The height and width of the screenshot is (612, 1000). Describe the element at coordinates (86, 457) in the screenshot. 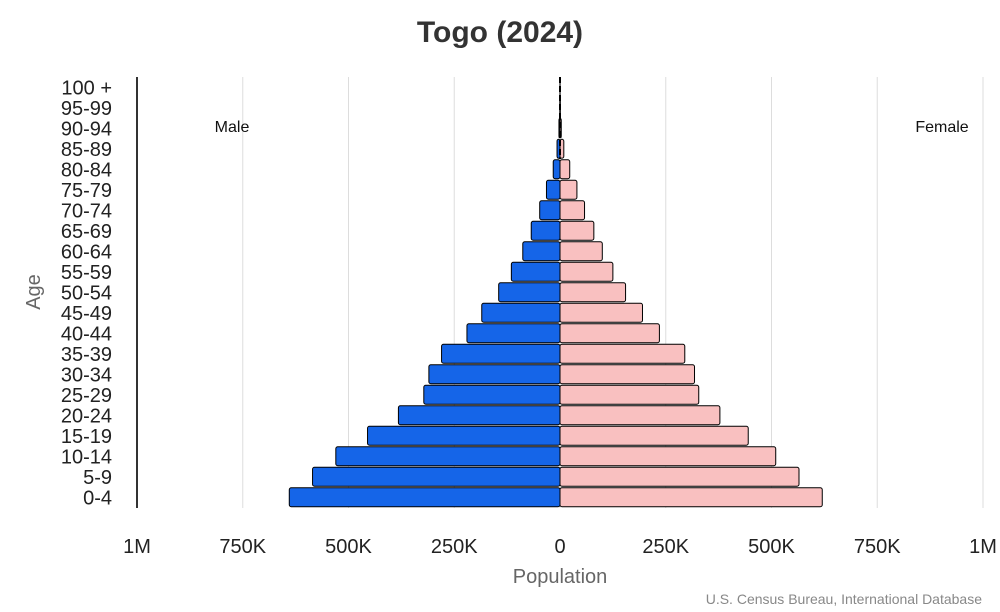

I see `y-tick-label: 10-14` at that location.